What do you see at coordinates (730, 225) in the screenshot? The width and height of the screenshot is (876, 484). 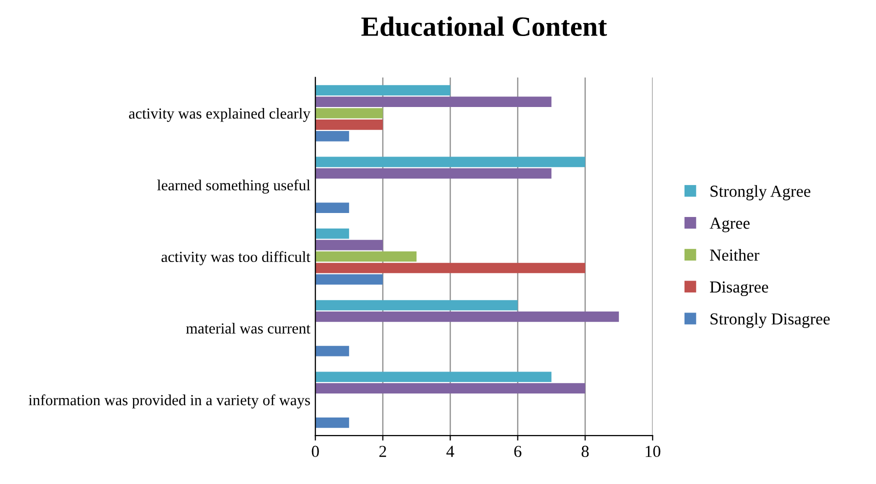 I see `legend-label: Agree` at bounding box center [730, 225].